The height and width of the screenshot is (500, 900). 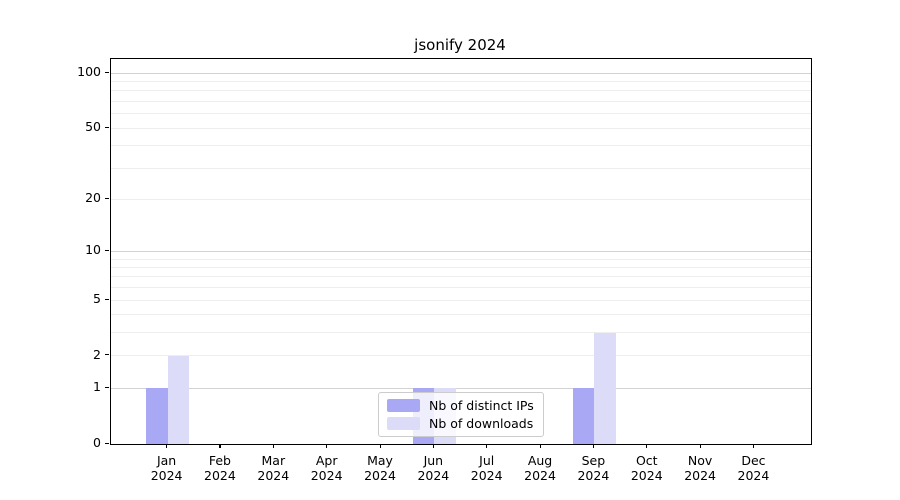 What do you see at coordinates (433, 468) in the screenshot?
I see `x-tick-label: Jun 2024` at bounding box center [433, 468].